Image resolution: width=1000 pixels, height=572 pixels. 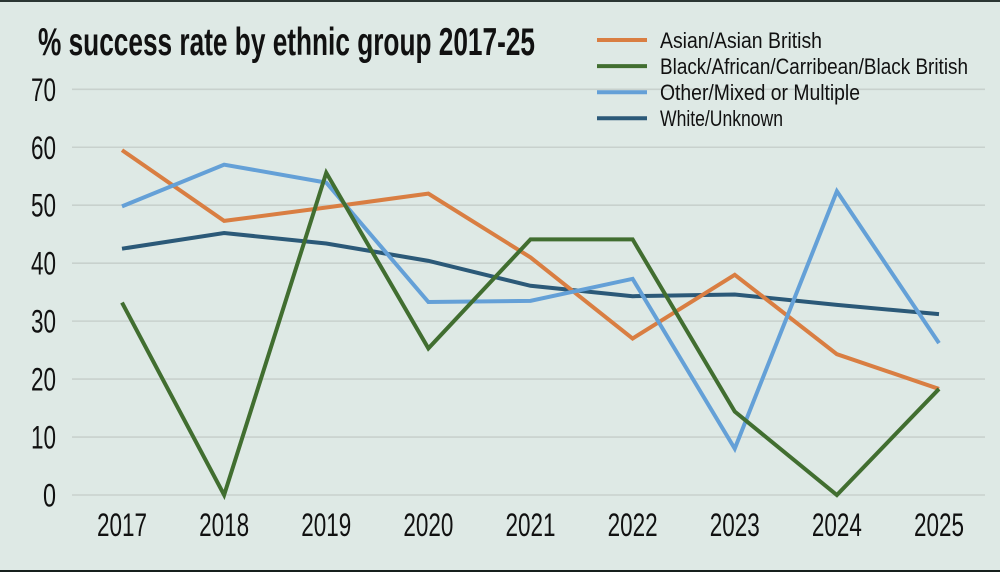 I want to click on legend-item: White/Unknown, so click(x=690, y=118).